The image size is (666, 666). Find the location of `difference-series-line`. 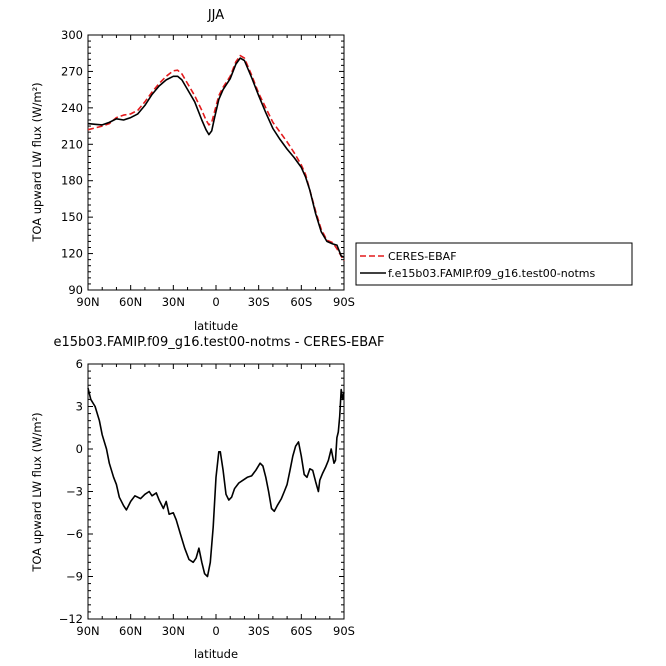

difference-series-line is located at coordinates (216, 482).